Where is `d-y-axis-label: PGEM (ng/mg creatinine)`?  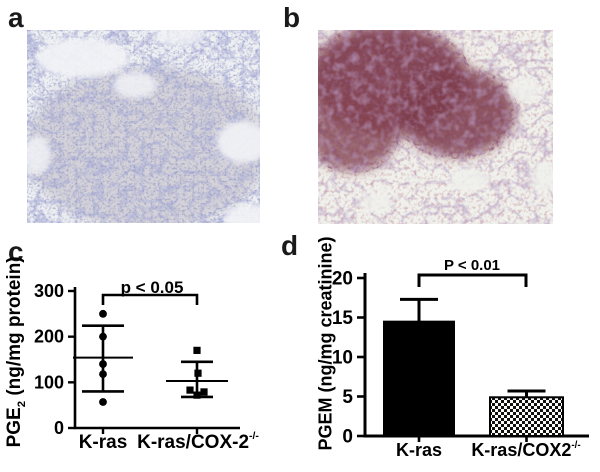
d-y-axis-label: PGEM (ng/mg creatinine) is located at coordinates (326, 344).